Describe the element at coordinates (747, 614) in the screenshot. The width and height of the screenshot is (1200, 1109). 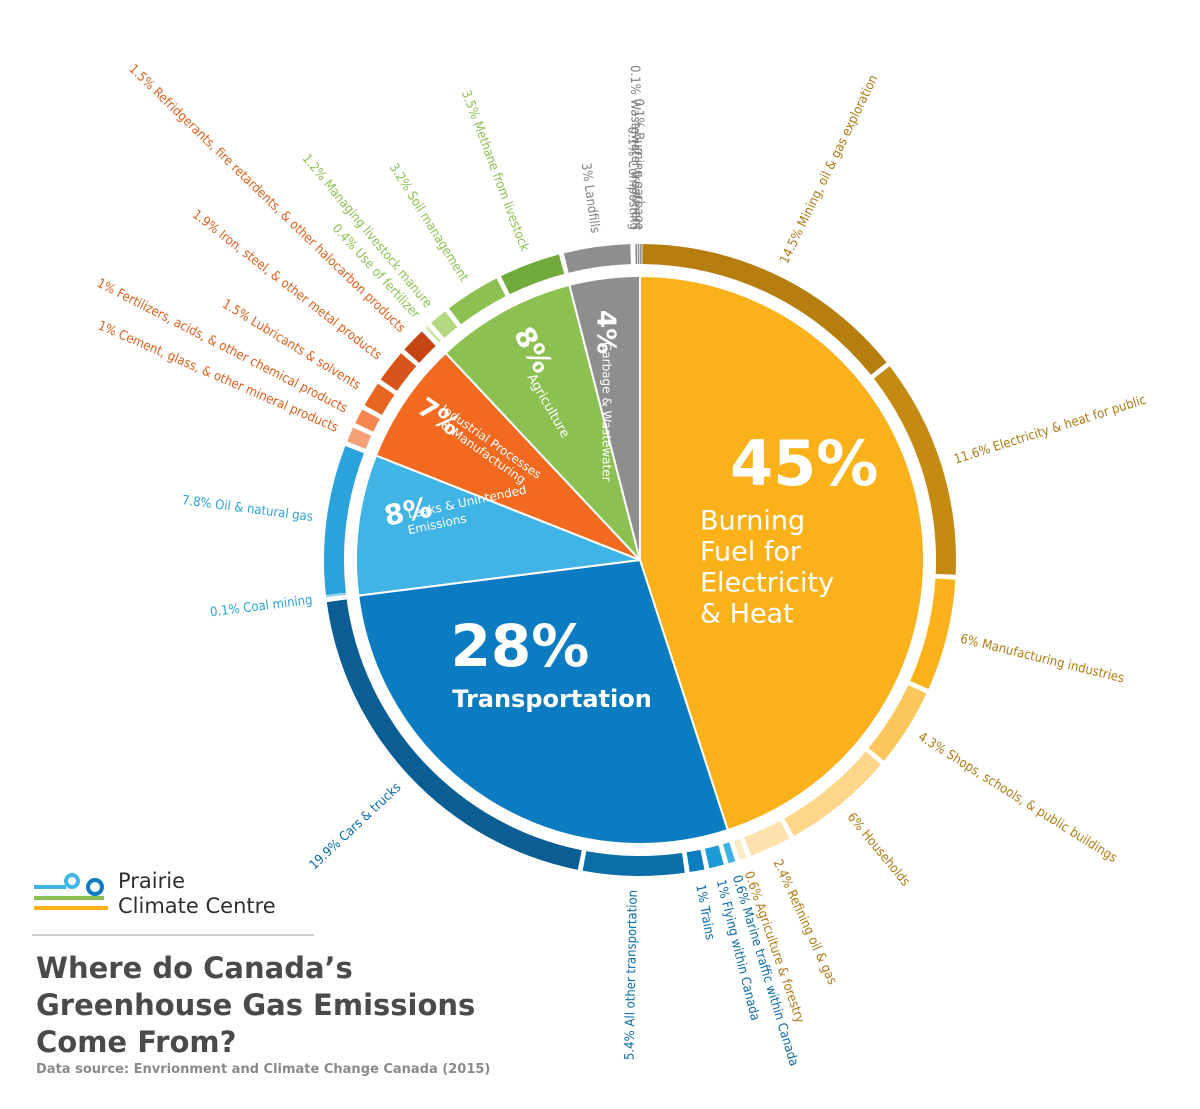
I see `slice-category-label: & Heat` at that location.